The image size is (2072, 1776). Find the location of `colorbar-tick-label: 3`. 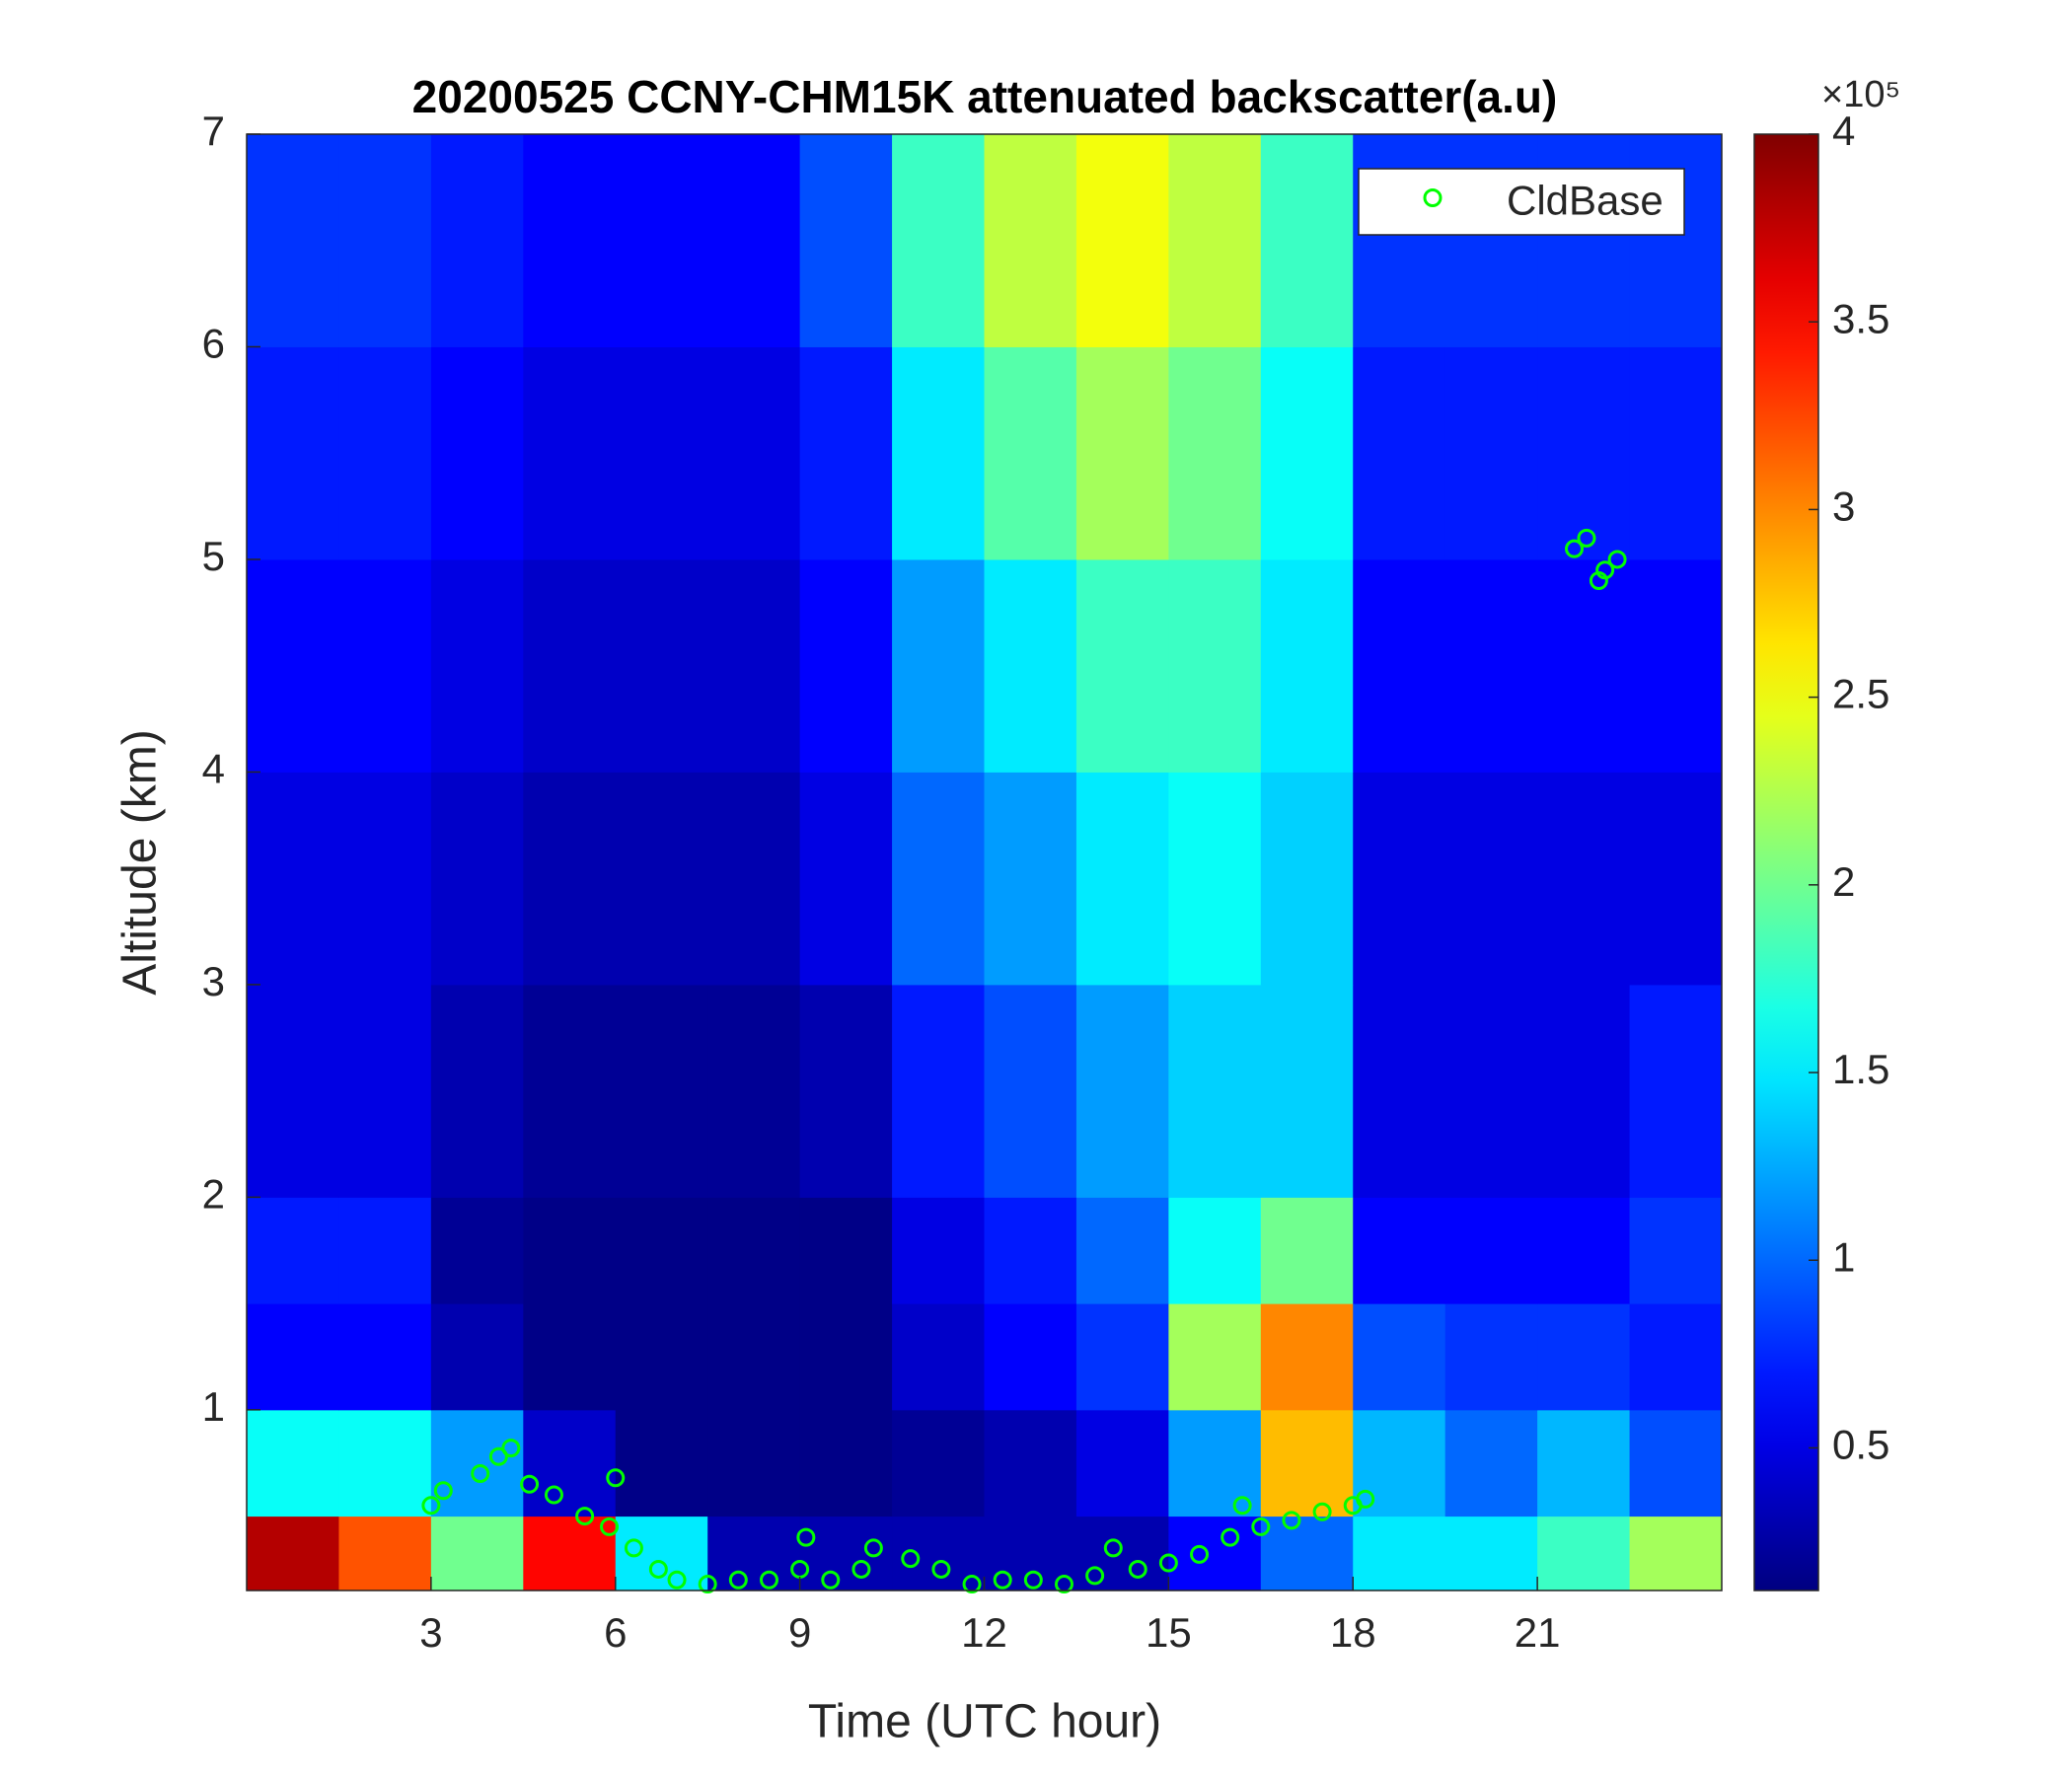

colorbar-tick-label: 3 is located at coordinates (1844, 506).